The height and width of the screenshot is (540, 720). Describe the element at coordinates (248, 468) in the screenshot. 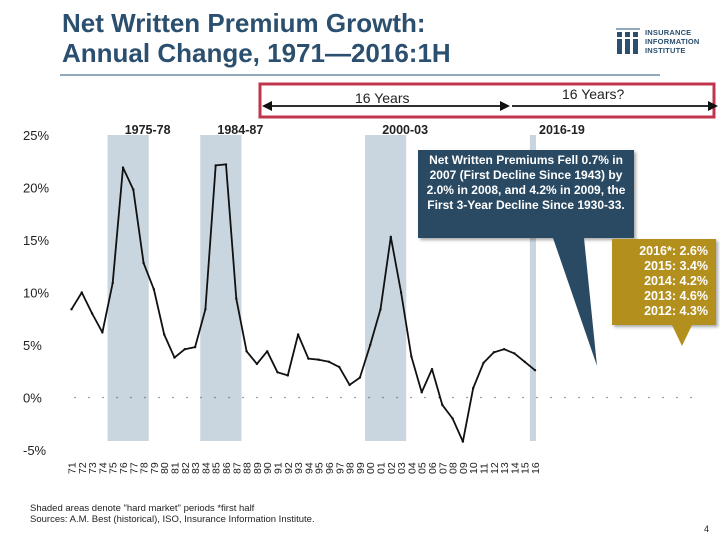

I see `x-tick-label: 88` at that location.